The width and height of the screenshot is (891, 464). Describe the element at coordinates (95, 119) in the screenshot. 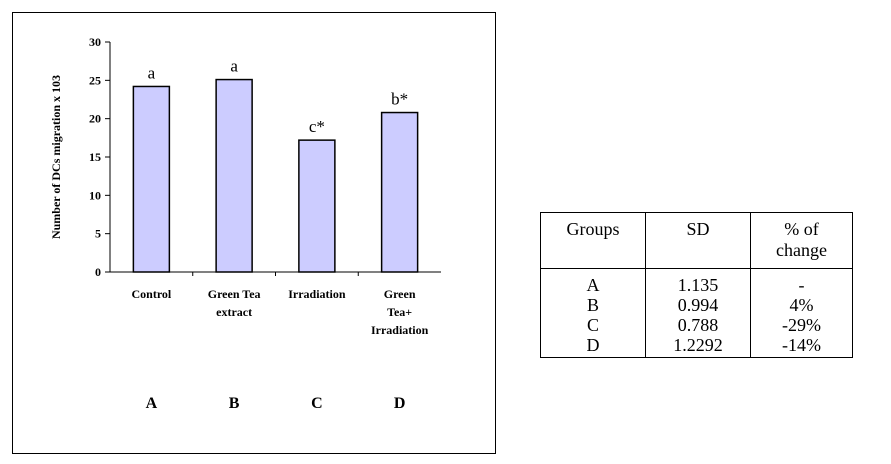

I see `y-tick-label: 20` at that location.